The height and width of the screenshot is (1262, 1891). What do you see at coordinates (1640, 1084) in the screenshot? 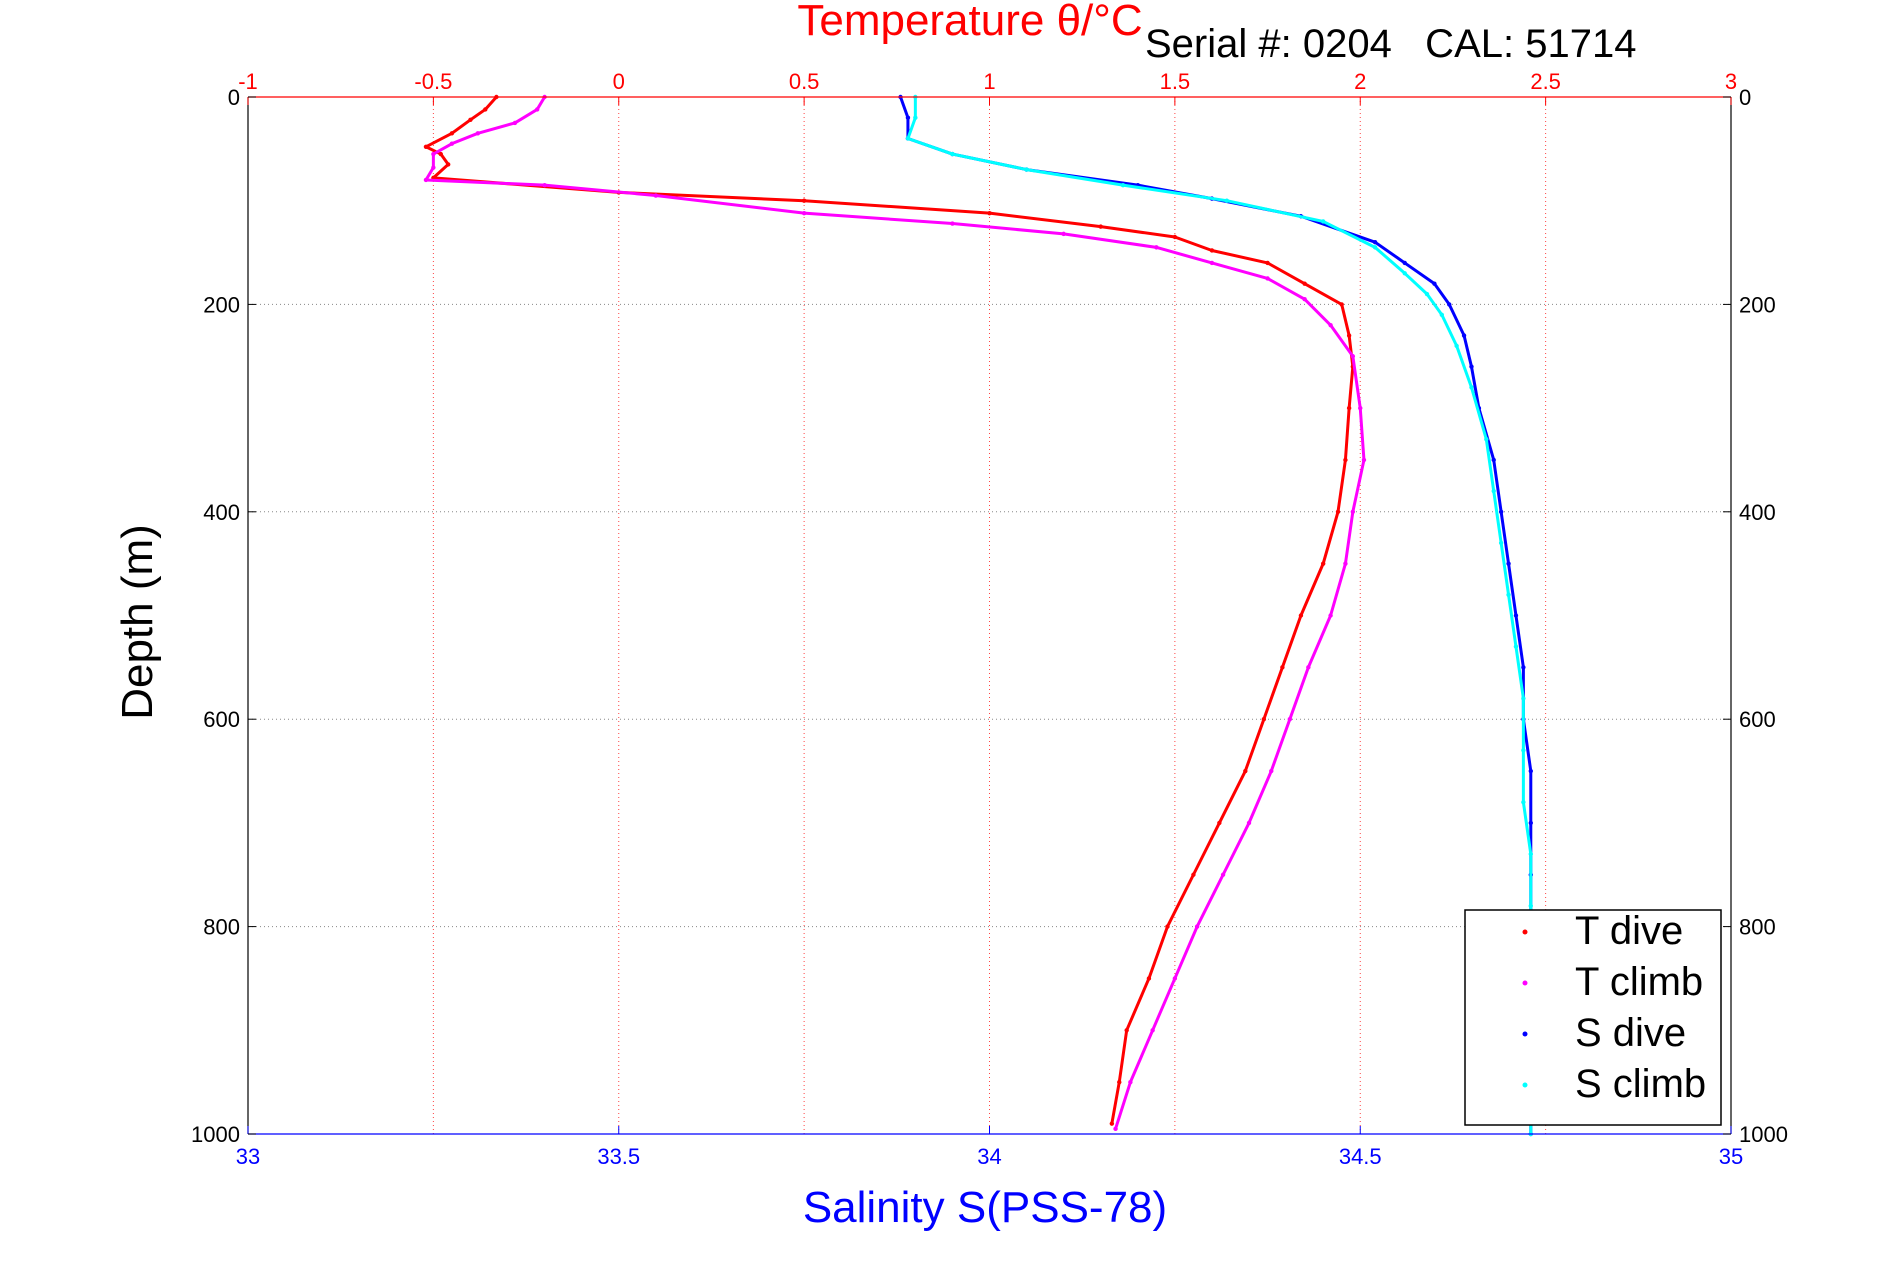
I see `legend-label: S climb` at bounding box center [1640, 1084].